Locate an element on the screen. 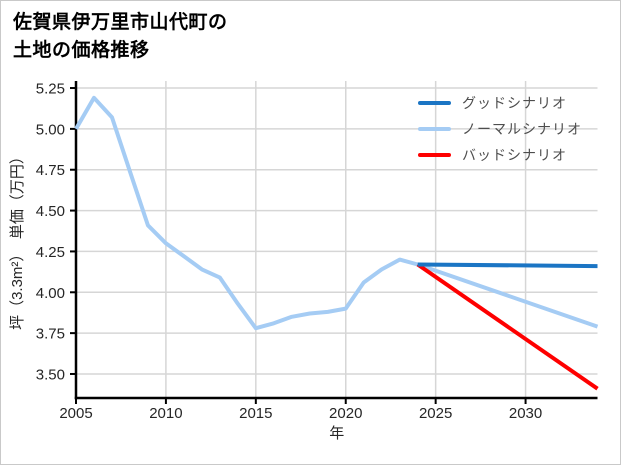 This screenshot has width=621, height=465. svg-text: 2005 is located at coordinates (75, 413).